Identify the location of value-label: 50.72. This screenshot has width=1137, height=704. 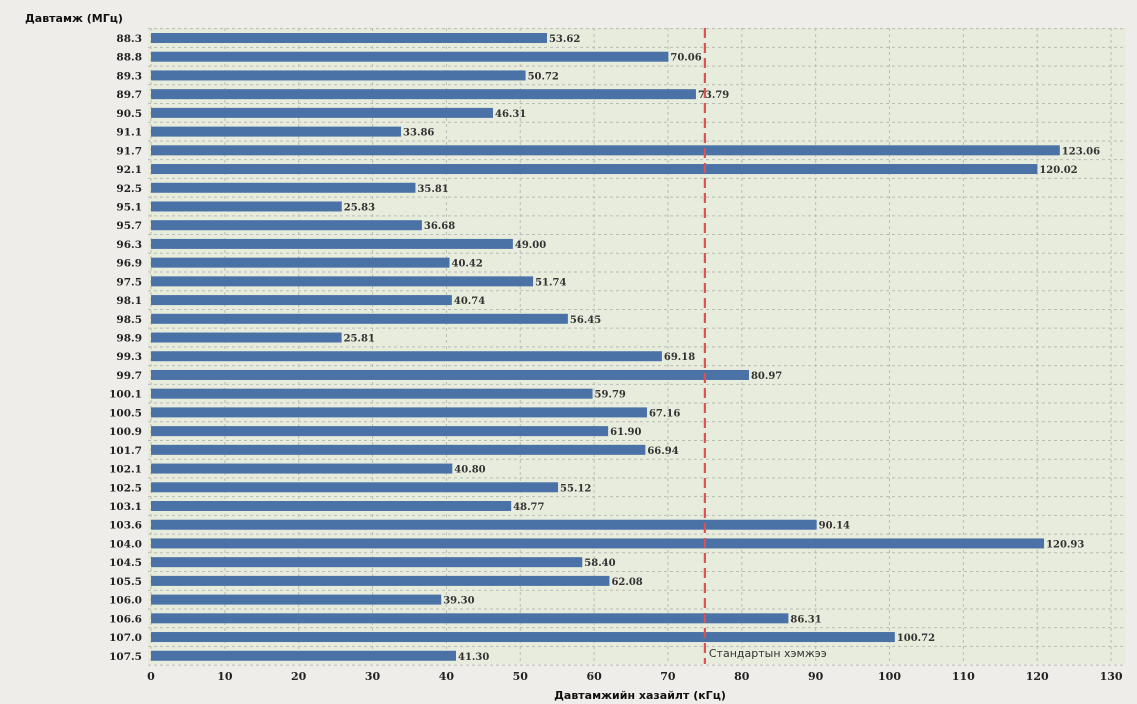
(543, 76).